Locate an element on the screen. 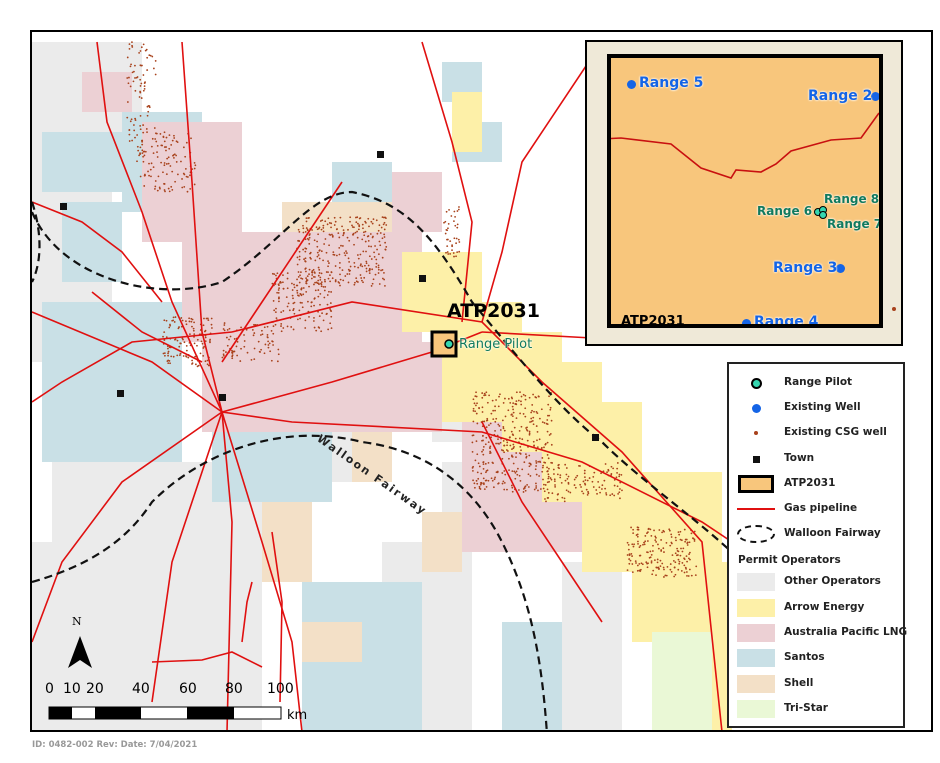  scale-tick: 100 is located at coordinates (280, 689).